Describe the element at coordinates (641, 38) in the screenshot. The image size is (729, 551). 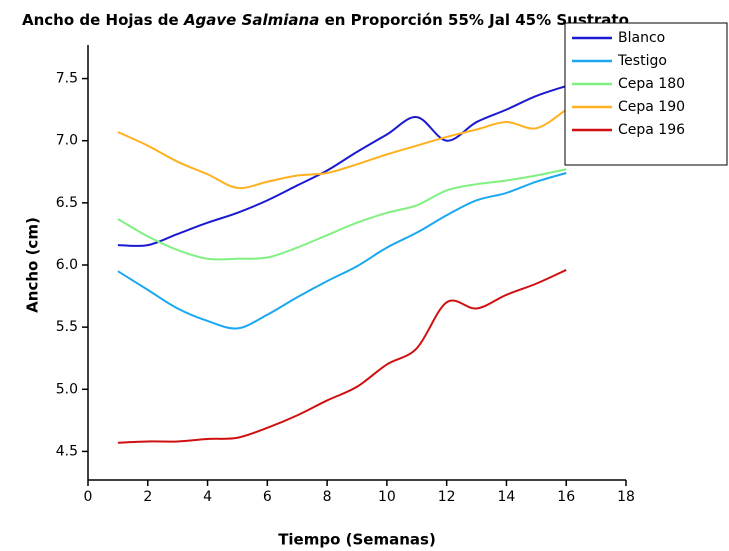
I see `legend-label: Blanco` at that location.